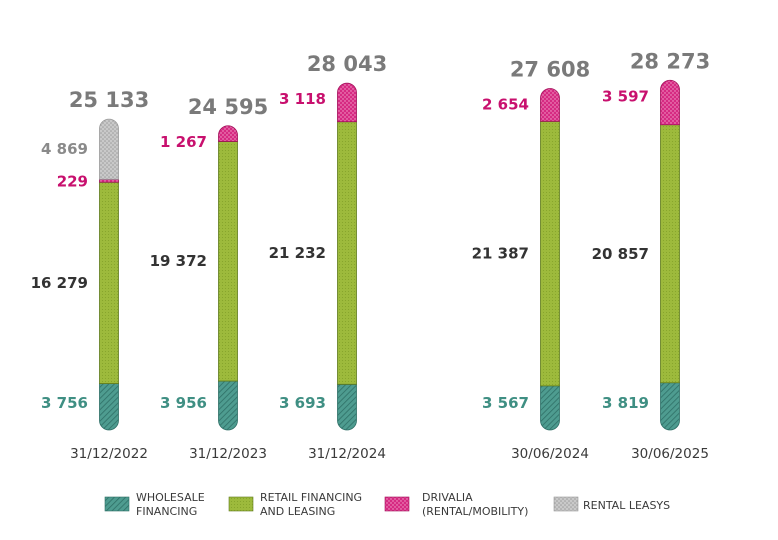 This screenshot has height=540, width=778. I want to click on legend-swatch-leasys, so click(566, 504).